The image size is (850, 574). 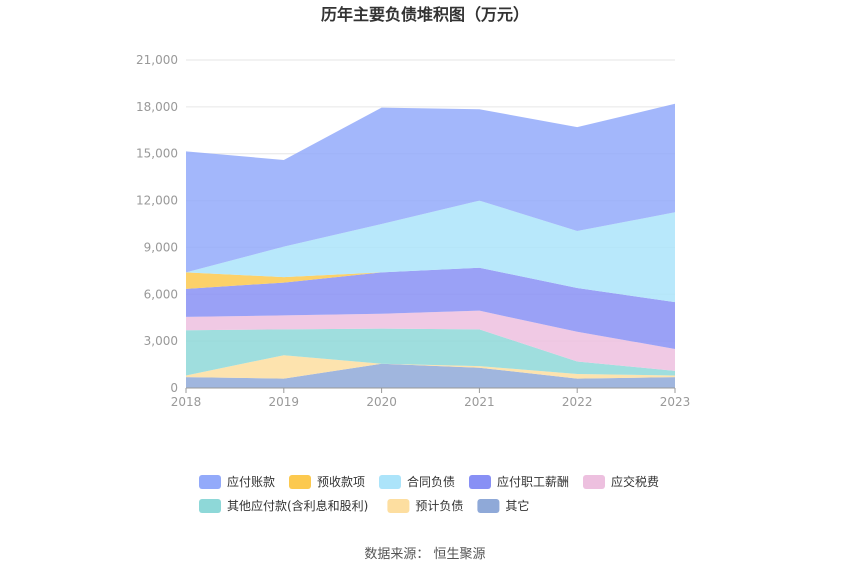 I want to click on legend-label: 应付账款, so click(x=251, y=481).